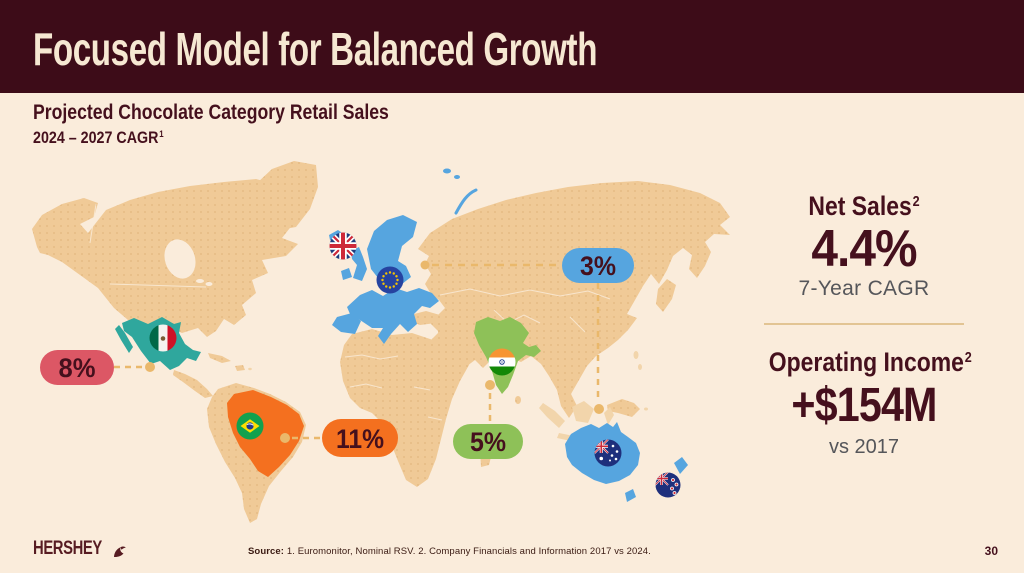  I want to click on badge-brazil: 11%, so click(360, 438).